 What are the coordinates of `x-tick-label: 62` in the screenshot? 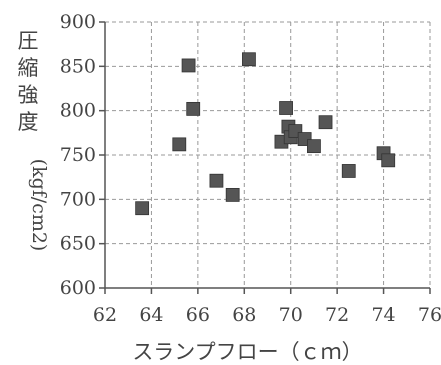 It's located at (105, 315).